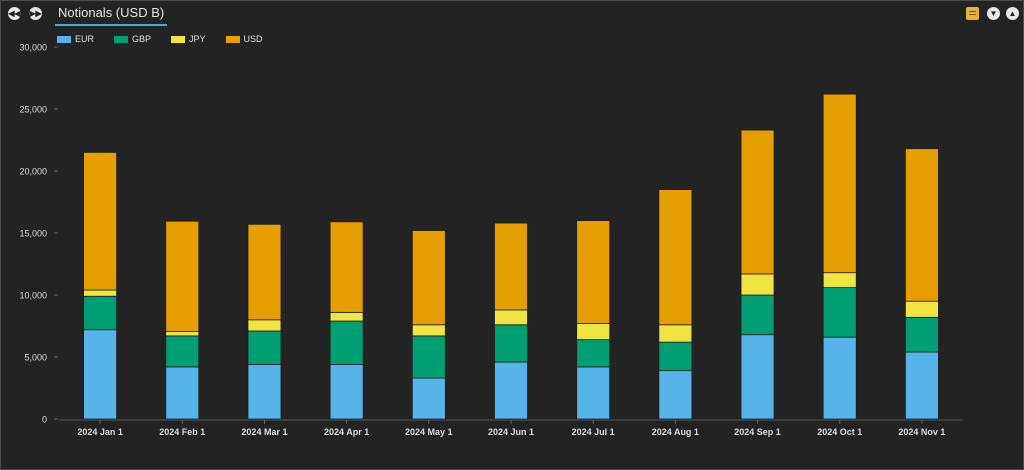  I want to click on y-tick-label: 5,000, so click(35, 358).